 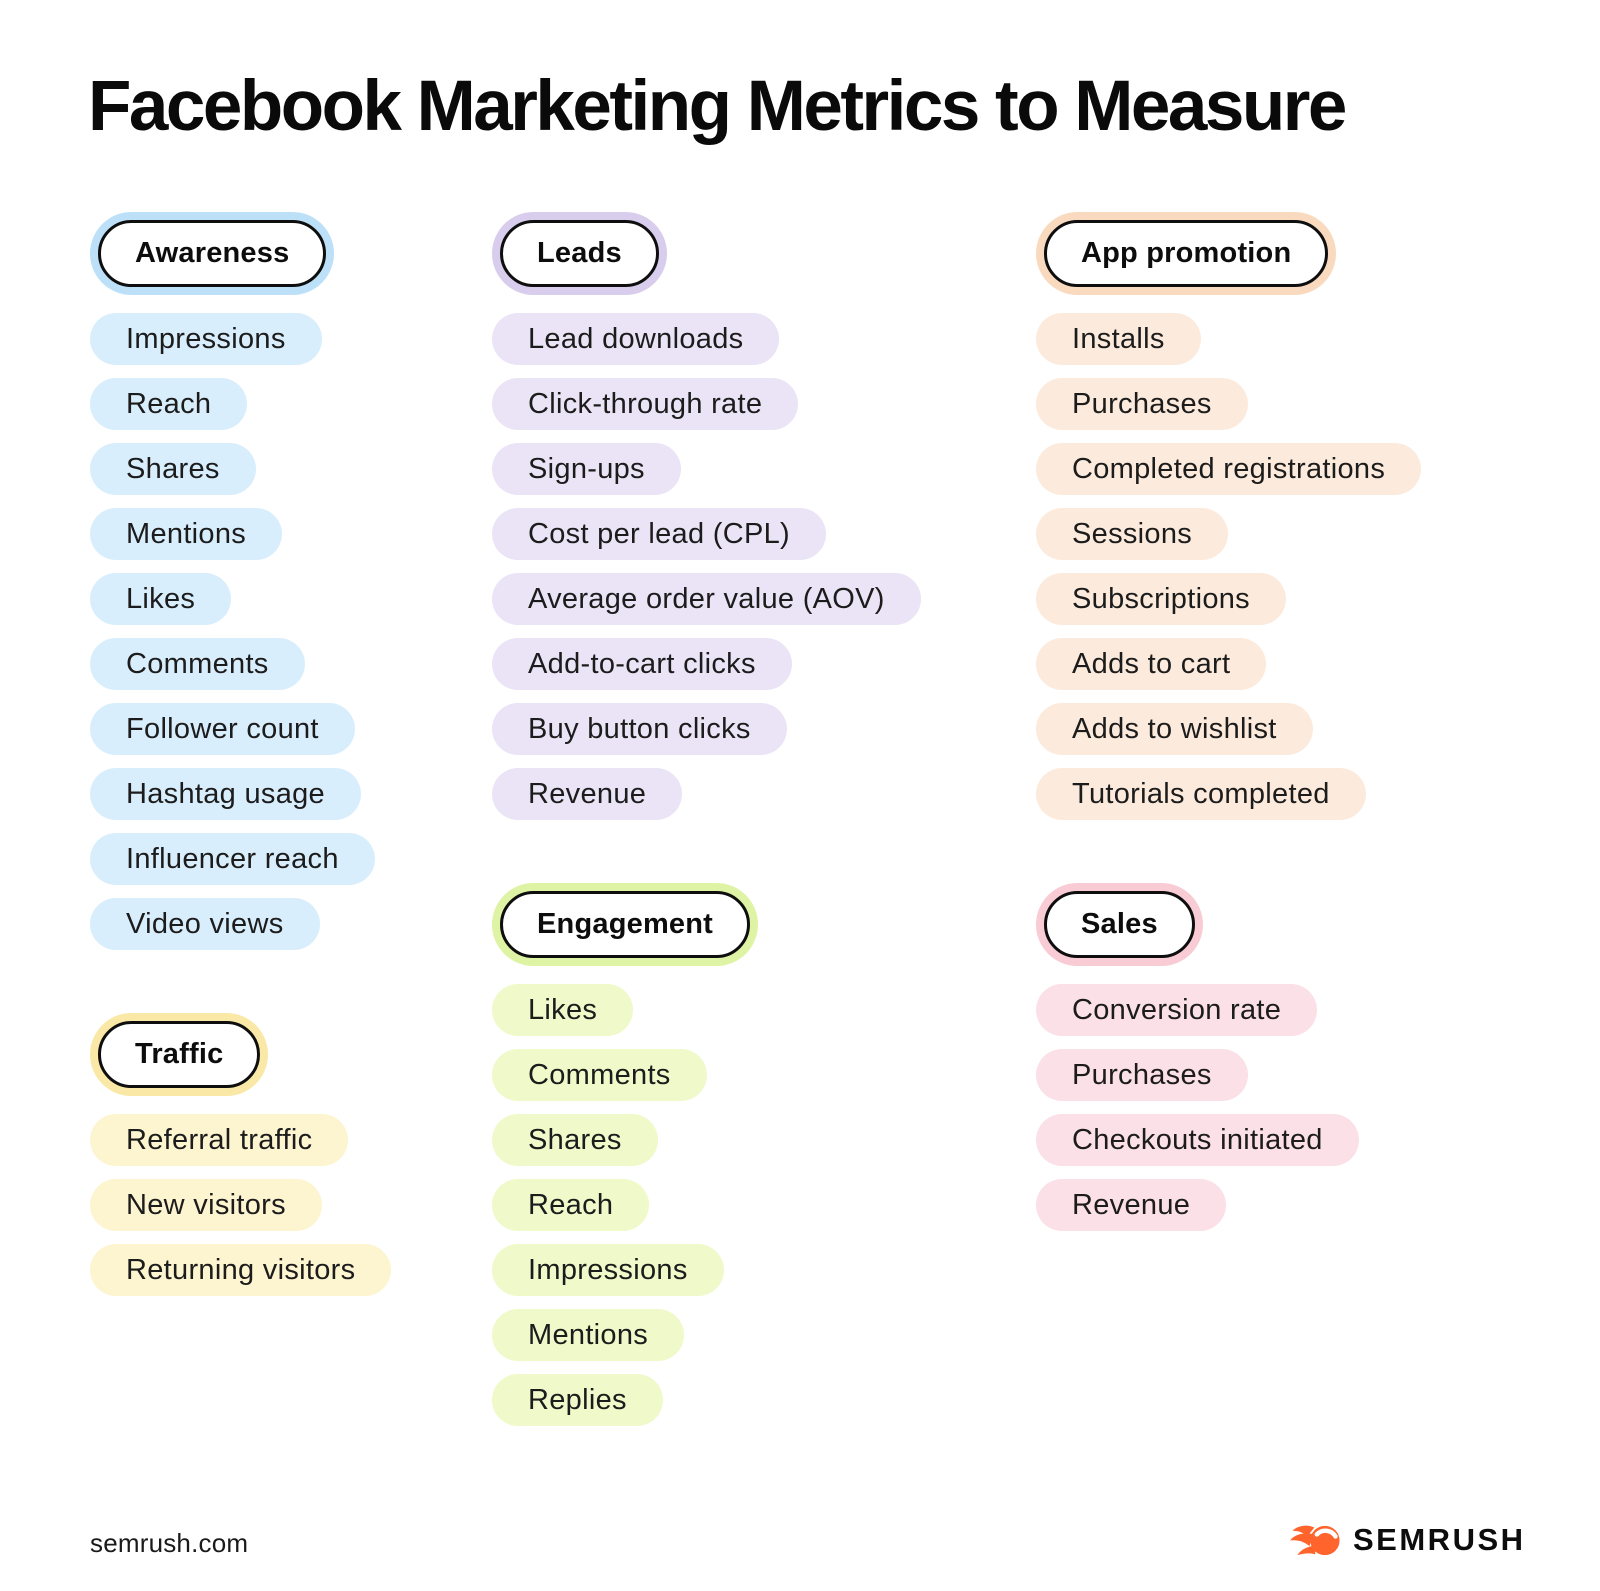 I want to click on metric-pill: Replies, so click(x=577, y=1400).